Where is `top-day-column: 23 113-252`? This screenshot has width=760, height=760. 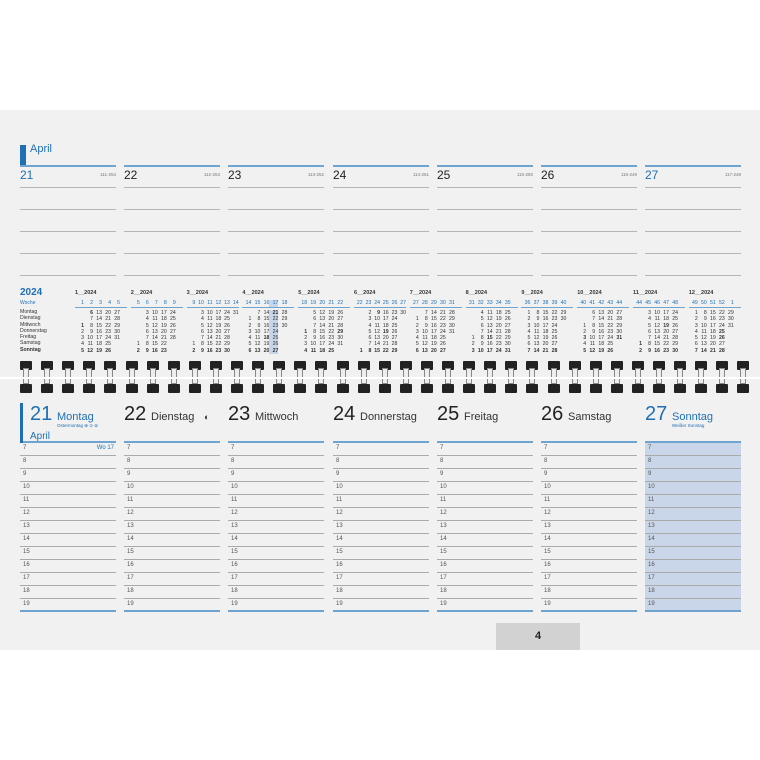 top-day-column: 23 113-252 is located at coordinates (276, 220).